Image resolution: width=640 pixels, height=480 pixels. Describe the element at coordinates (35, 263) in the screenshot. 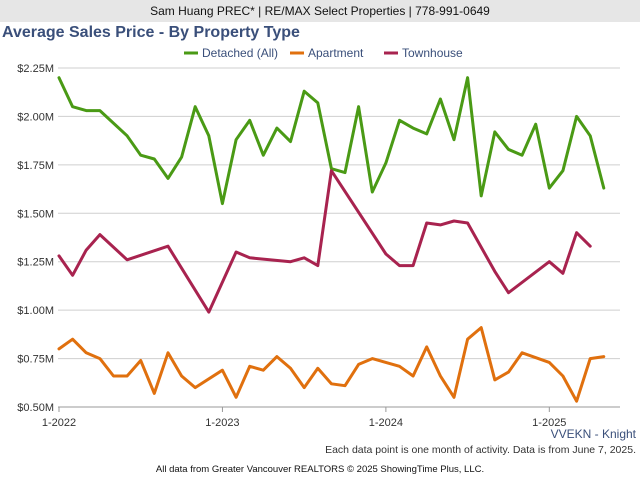

I see `y-tick-label: $1.25M` at that location.